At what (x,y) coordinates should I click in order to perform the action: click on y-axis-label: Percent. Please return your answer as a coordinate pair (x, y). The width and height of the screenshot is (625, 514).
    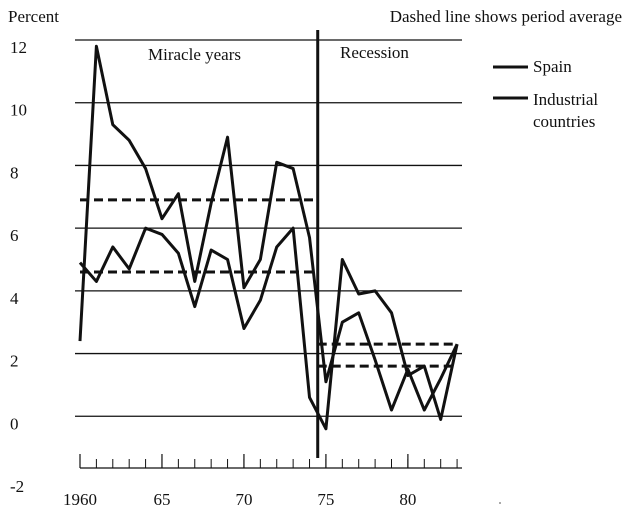
    Looking at the image, I should click on (33, 16).